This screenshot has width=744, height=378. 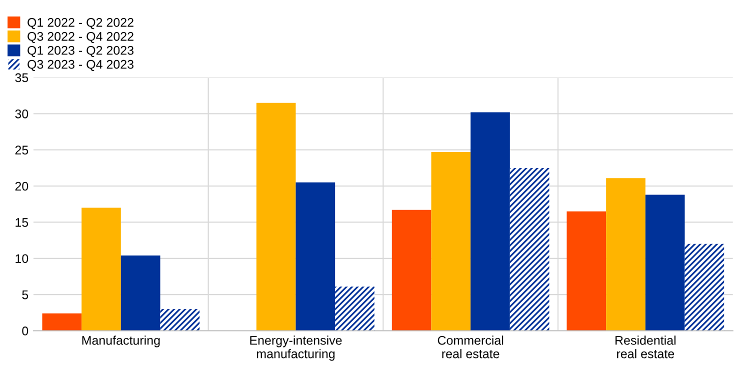 I want to click on y-tick-label: 5, so click(x=25, y=295).